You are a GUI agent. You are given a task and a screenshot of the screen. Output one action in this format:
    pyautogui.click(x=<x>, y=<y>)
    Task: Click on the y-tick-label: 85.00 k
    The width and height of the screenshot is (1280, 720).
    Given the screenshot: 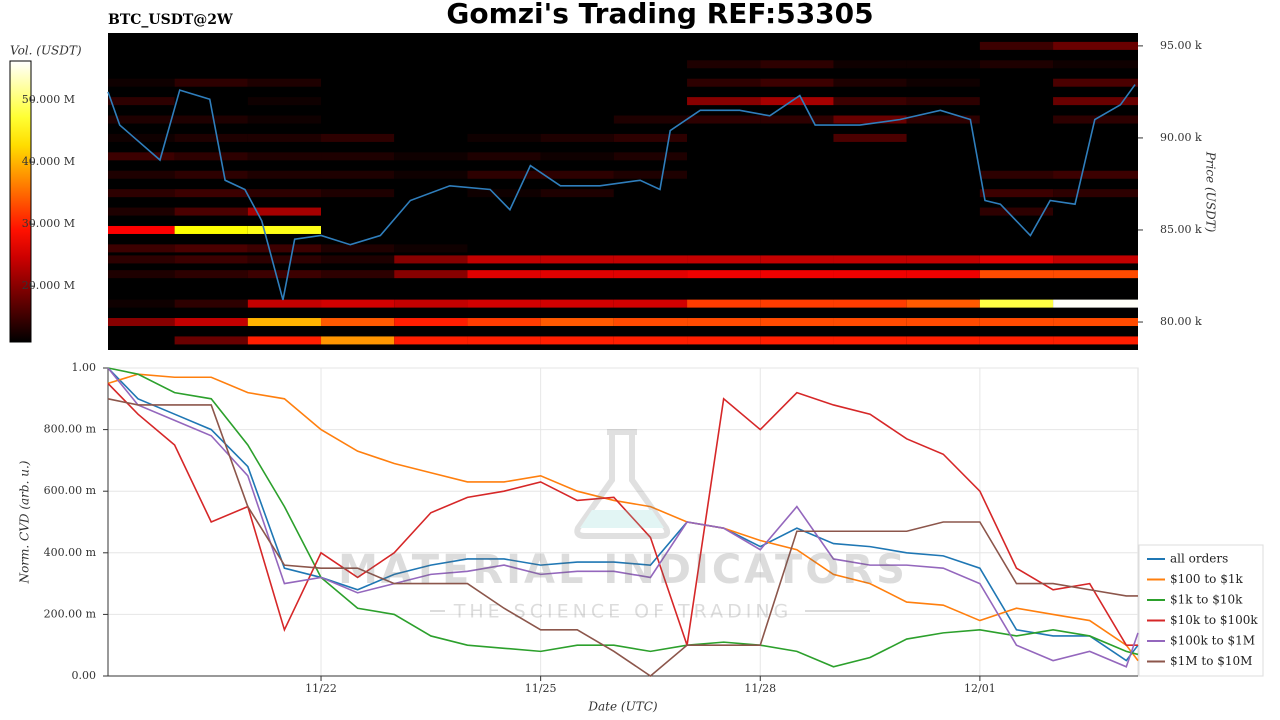 What is the action you would take?
    pyautogui.click(x=1181, y=229)
    